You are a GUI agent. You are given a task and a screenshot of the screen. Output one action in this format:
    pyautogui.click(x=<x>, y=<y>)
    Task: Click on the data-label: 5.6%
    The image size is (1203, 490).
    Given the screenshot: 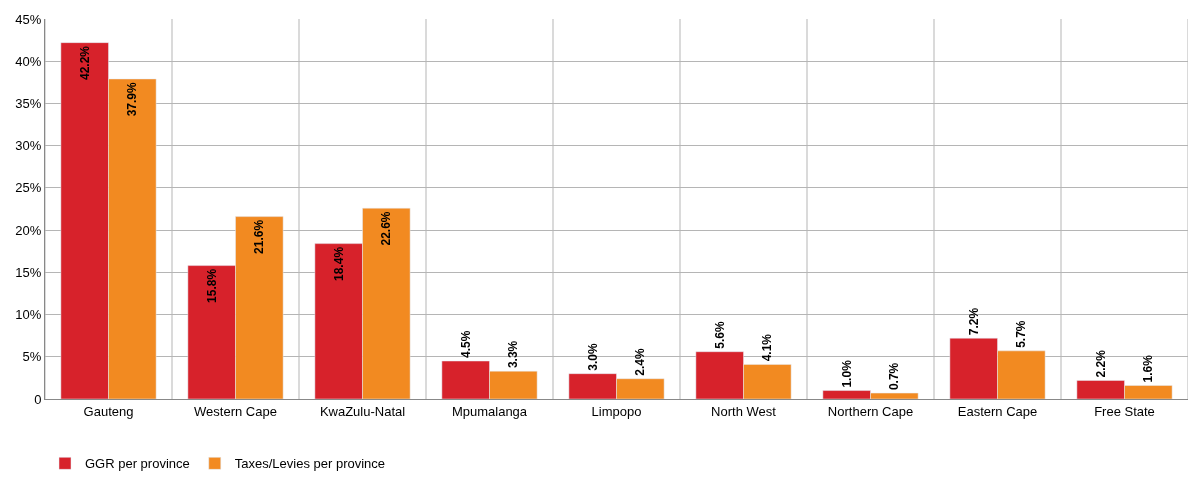 What is the action you would take?
    pyautogui.click(x=719, y=335)
    